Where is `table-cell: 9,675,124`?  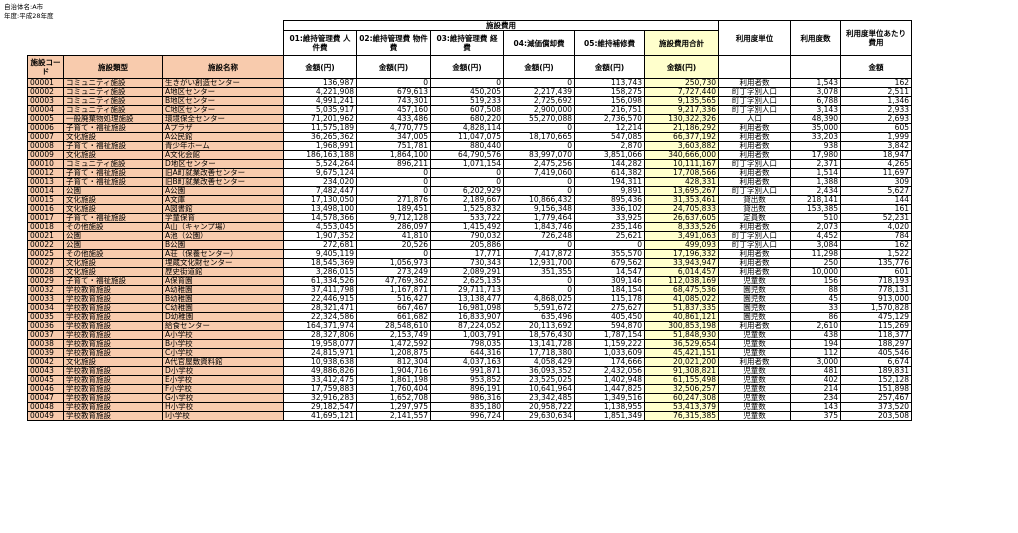
table-cell: 9,675,124 is located at coordinates (320, 173).